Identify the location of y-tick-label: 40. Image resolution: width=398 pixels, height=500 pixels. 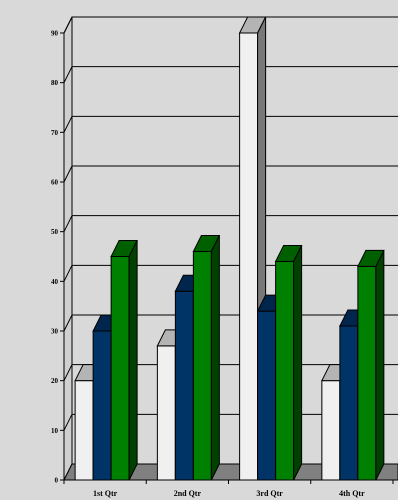
(55, 282).